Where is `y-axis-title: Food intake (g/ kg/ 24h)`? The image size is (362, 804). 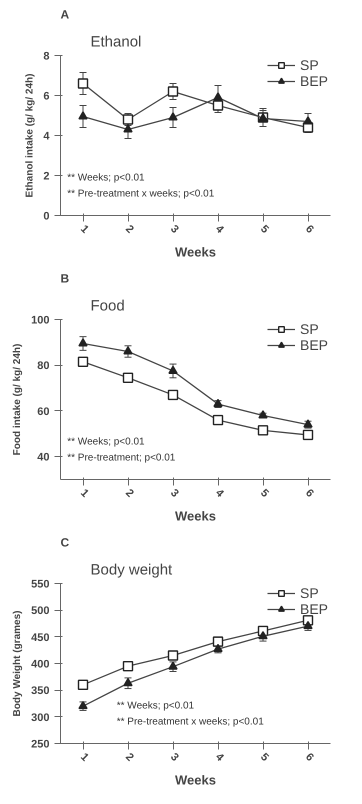
y-axis-title: Food intake (g/ kg/ 24h) is located at coordinates (18, 400).